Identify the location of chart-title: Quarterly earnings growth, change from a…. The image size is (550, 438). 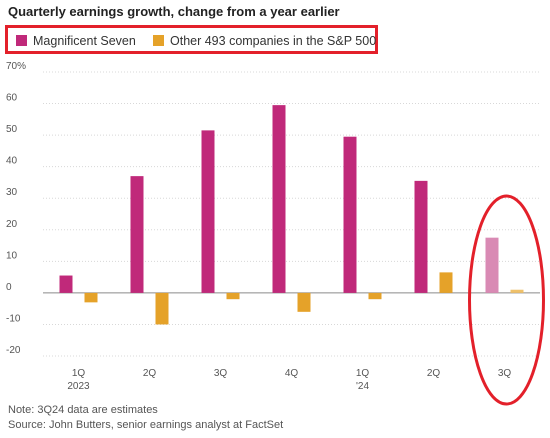
(174, 11).